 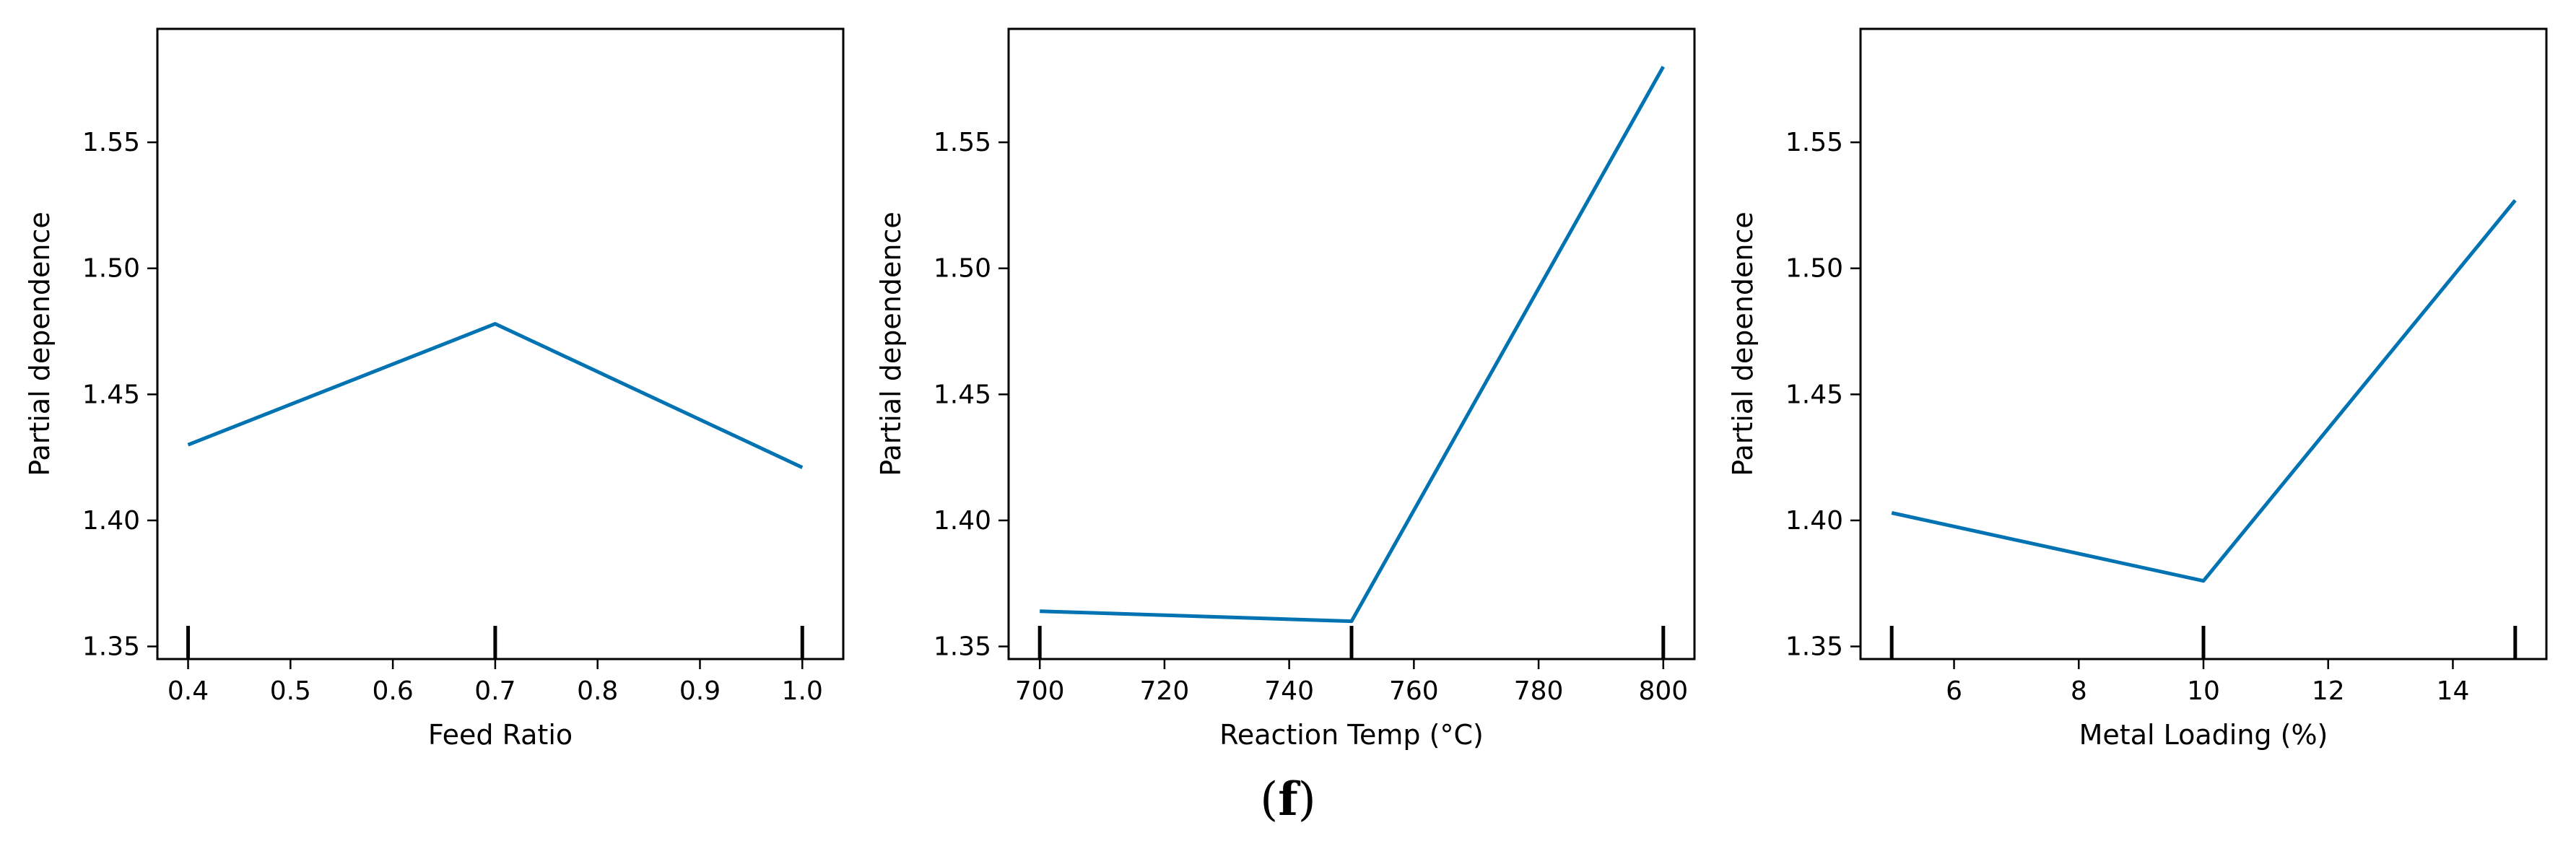 I want to click on x-axis-label: Feed Ratio, so click(x=500, y=735).